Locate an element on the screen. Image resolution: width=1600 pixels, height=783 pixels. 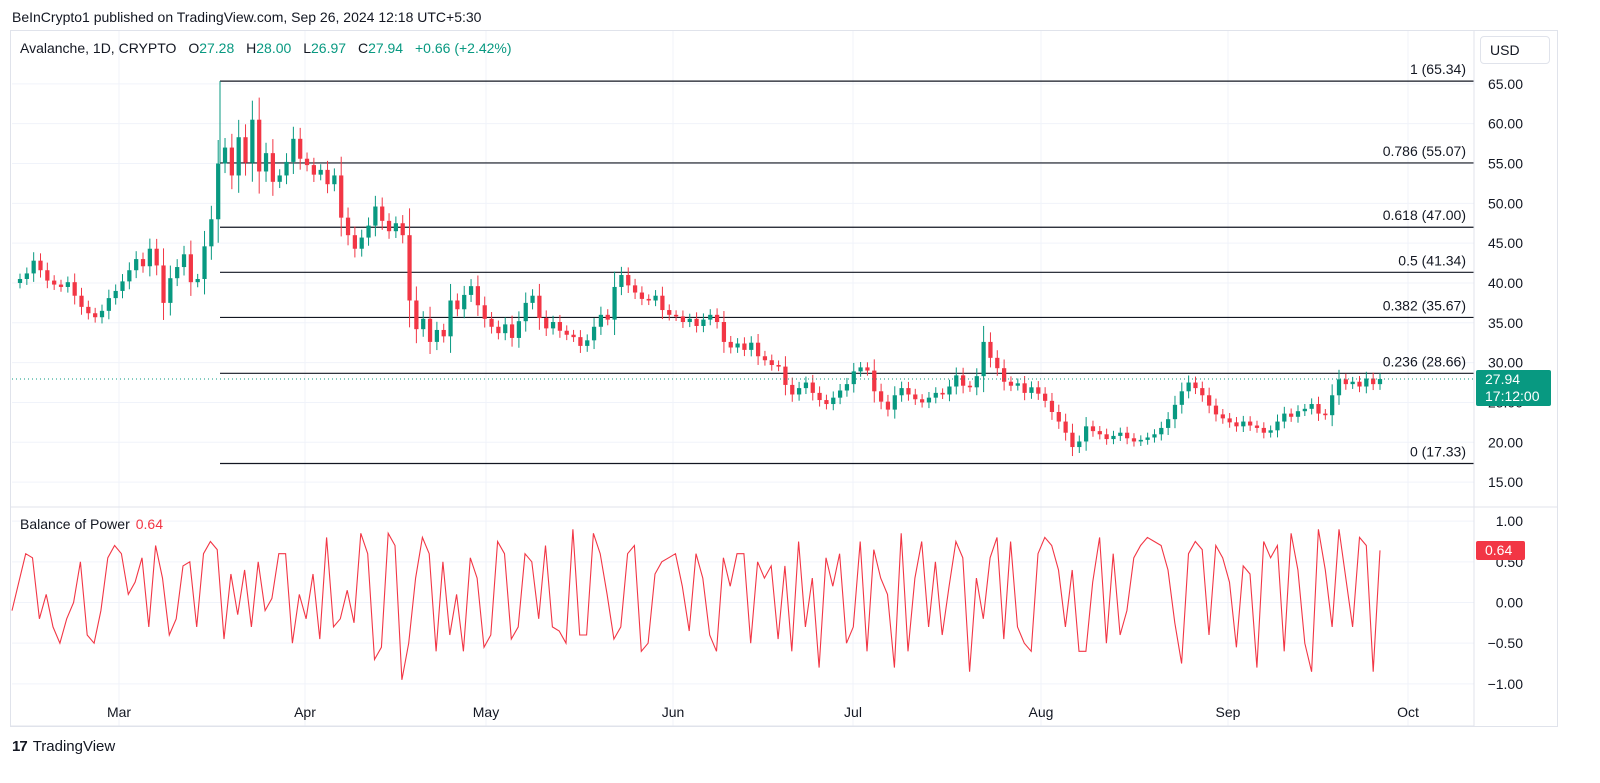
currency-button: USD is located at coordinates (1515, 50).